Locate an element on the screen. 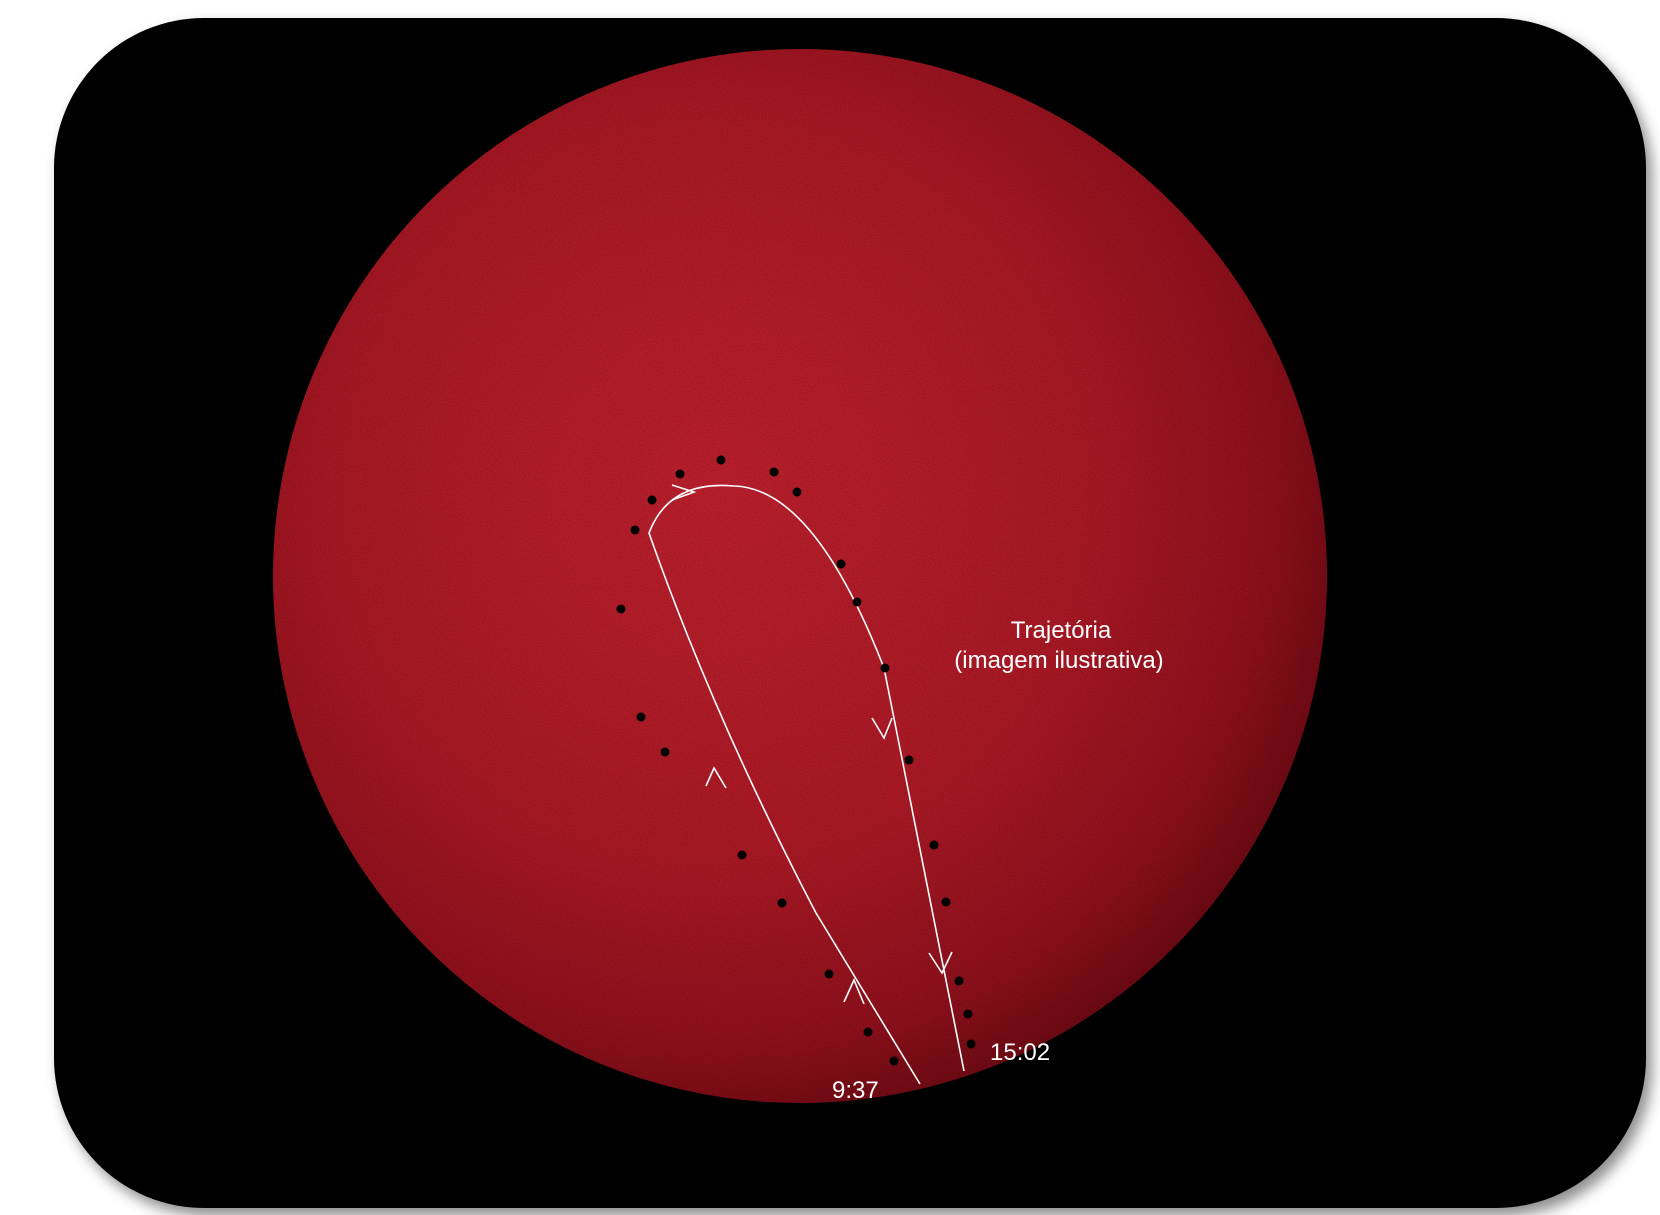 Image resolution: width=1660 pixels, height=1215 pixels. arrow-top is located at coordinates (684, 492).